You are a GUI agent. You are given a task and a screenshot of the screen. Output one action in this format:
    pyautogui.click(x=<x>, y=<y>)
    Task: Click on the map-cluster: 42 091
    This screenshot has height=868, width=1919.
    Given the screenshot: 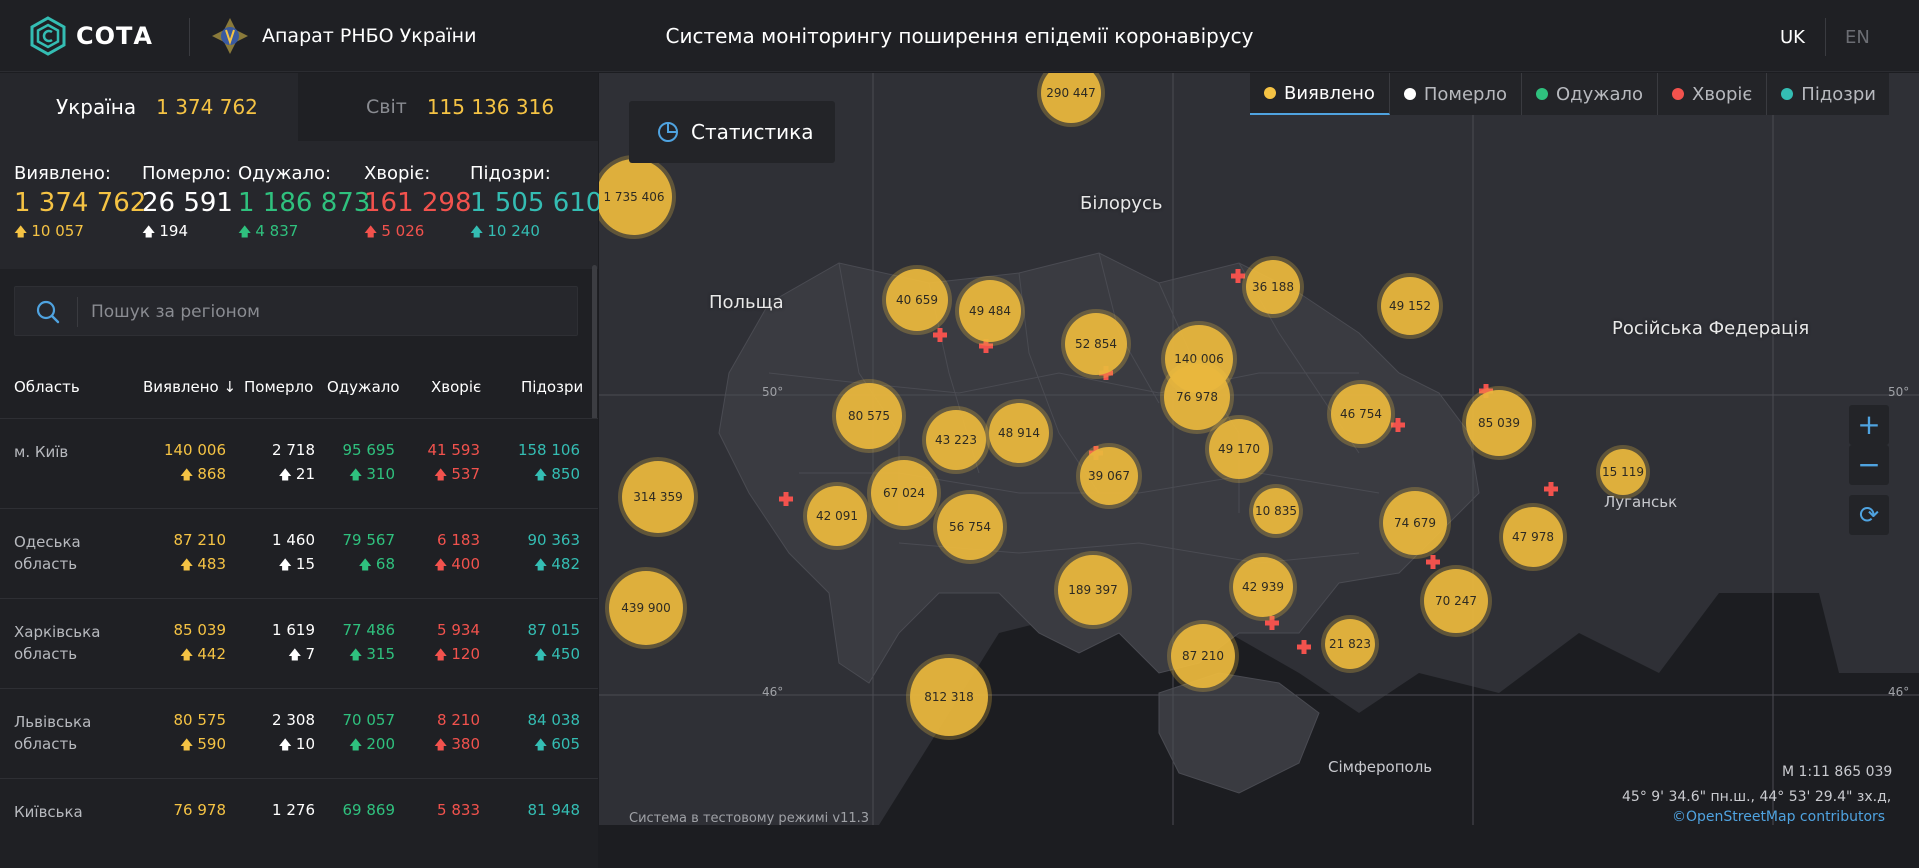 What is the action you would take?
    pyautogui.click(x=837, y=516)
    